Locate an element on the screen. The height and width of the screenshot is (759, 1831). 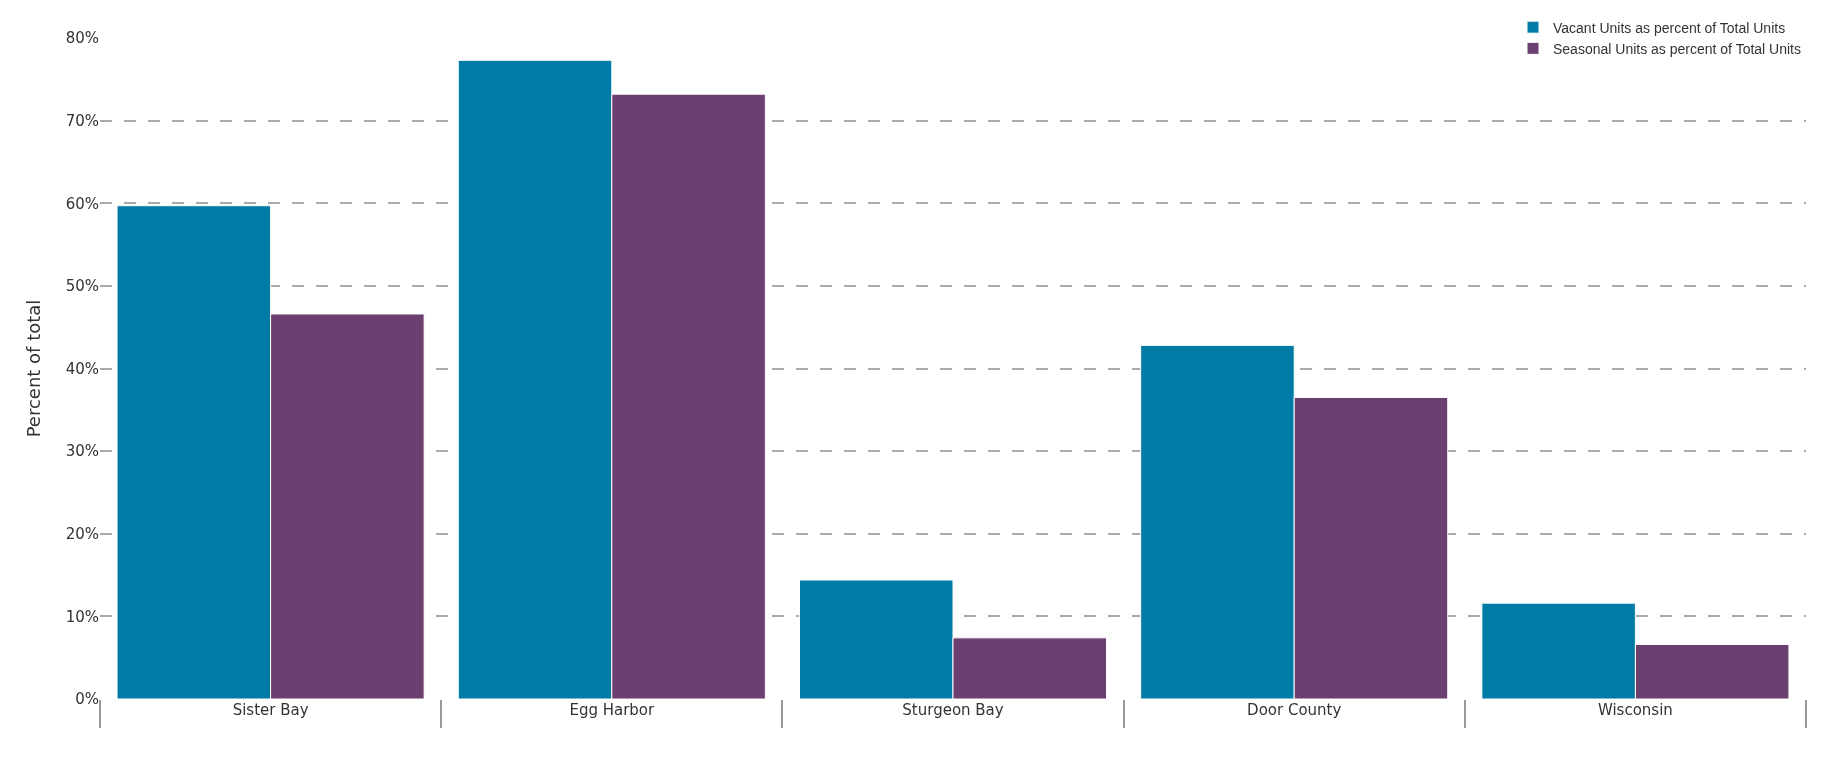
y-tick-label: 30% is located at coordinates (82, 451).